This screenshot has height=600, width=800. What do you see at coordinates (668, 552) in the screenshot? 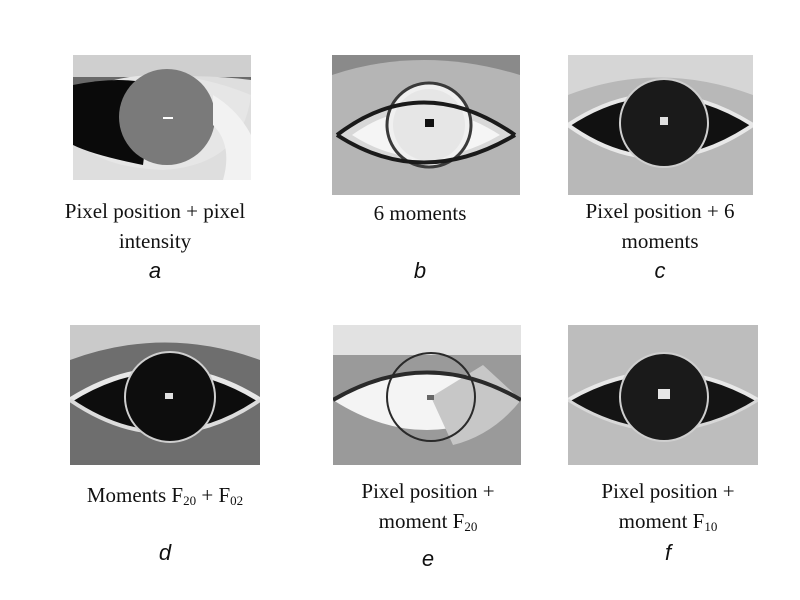
I see `panel-letter-f: f` at bounding box center [668, 552].